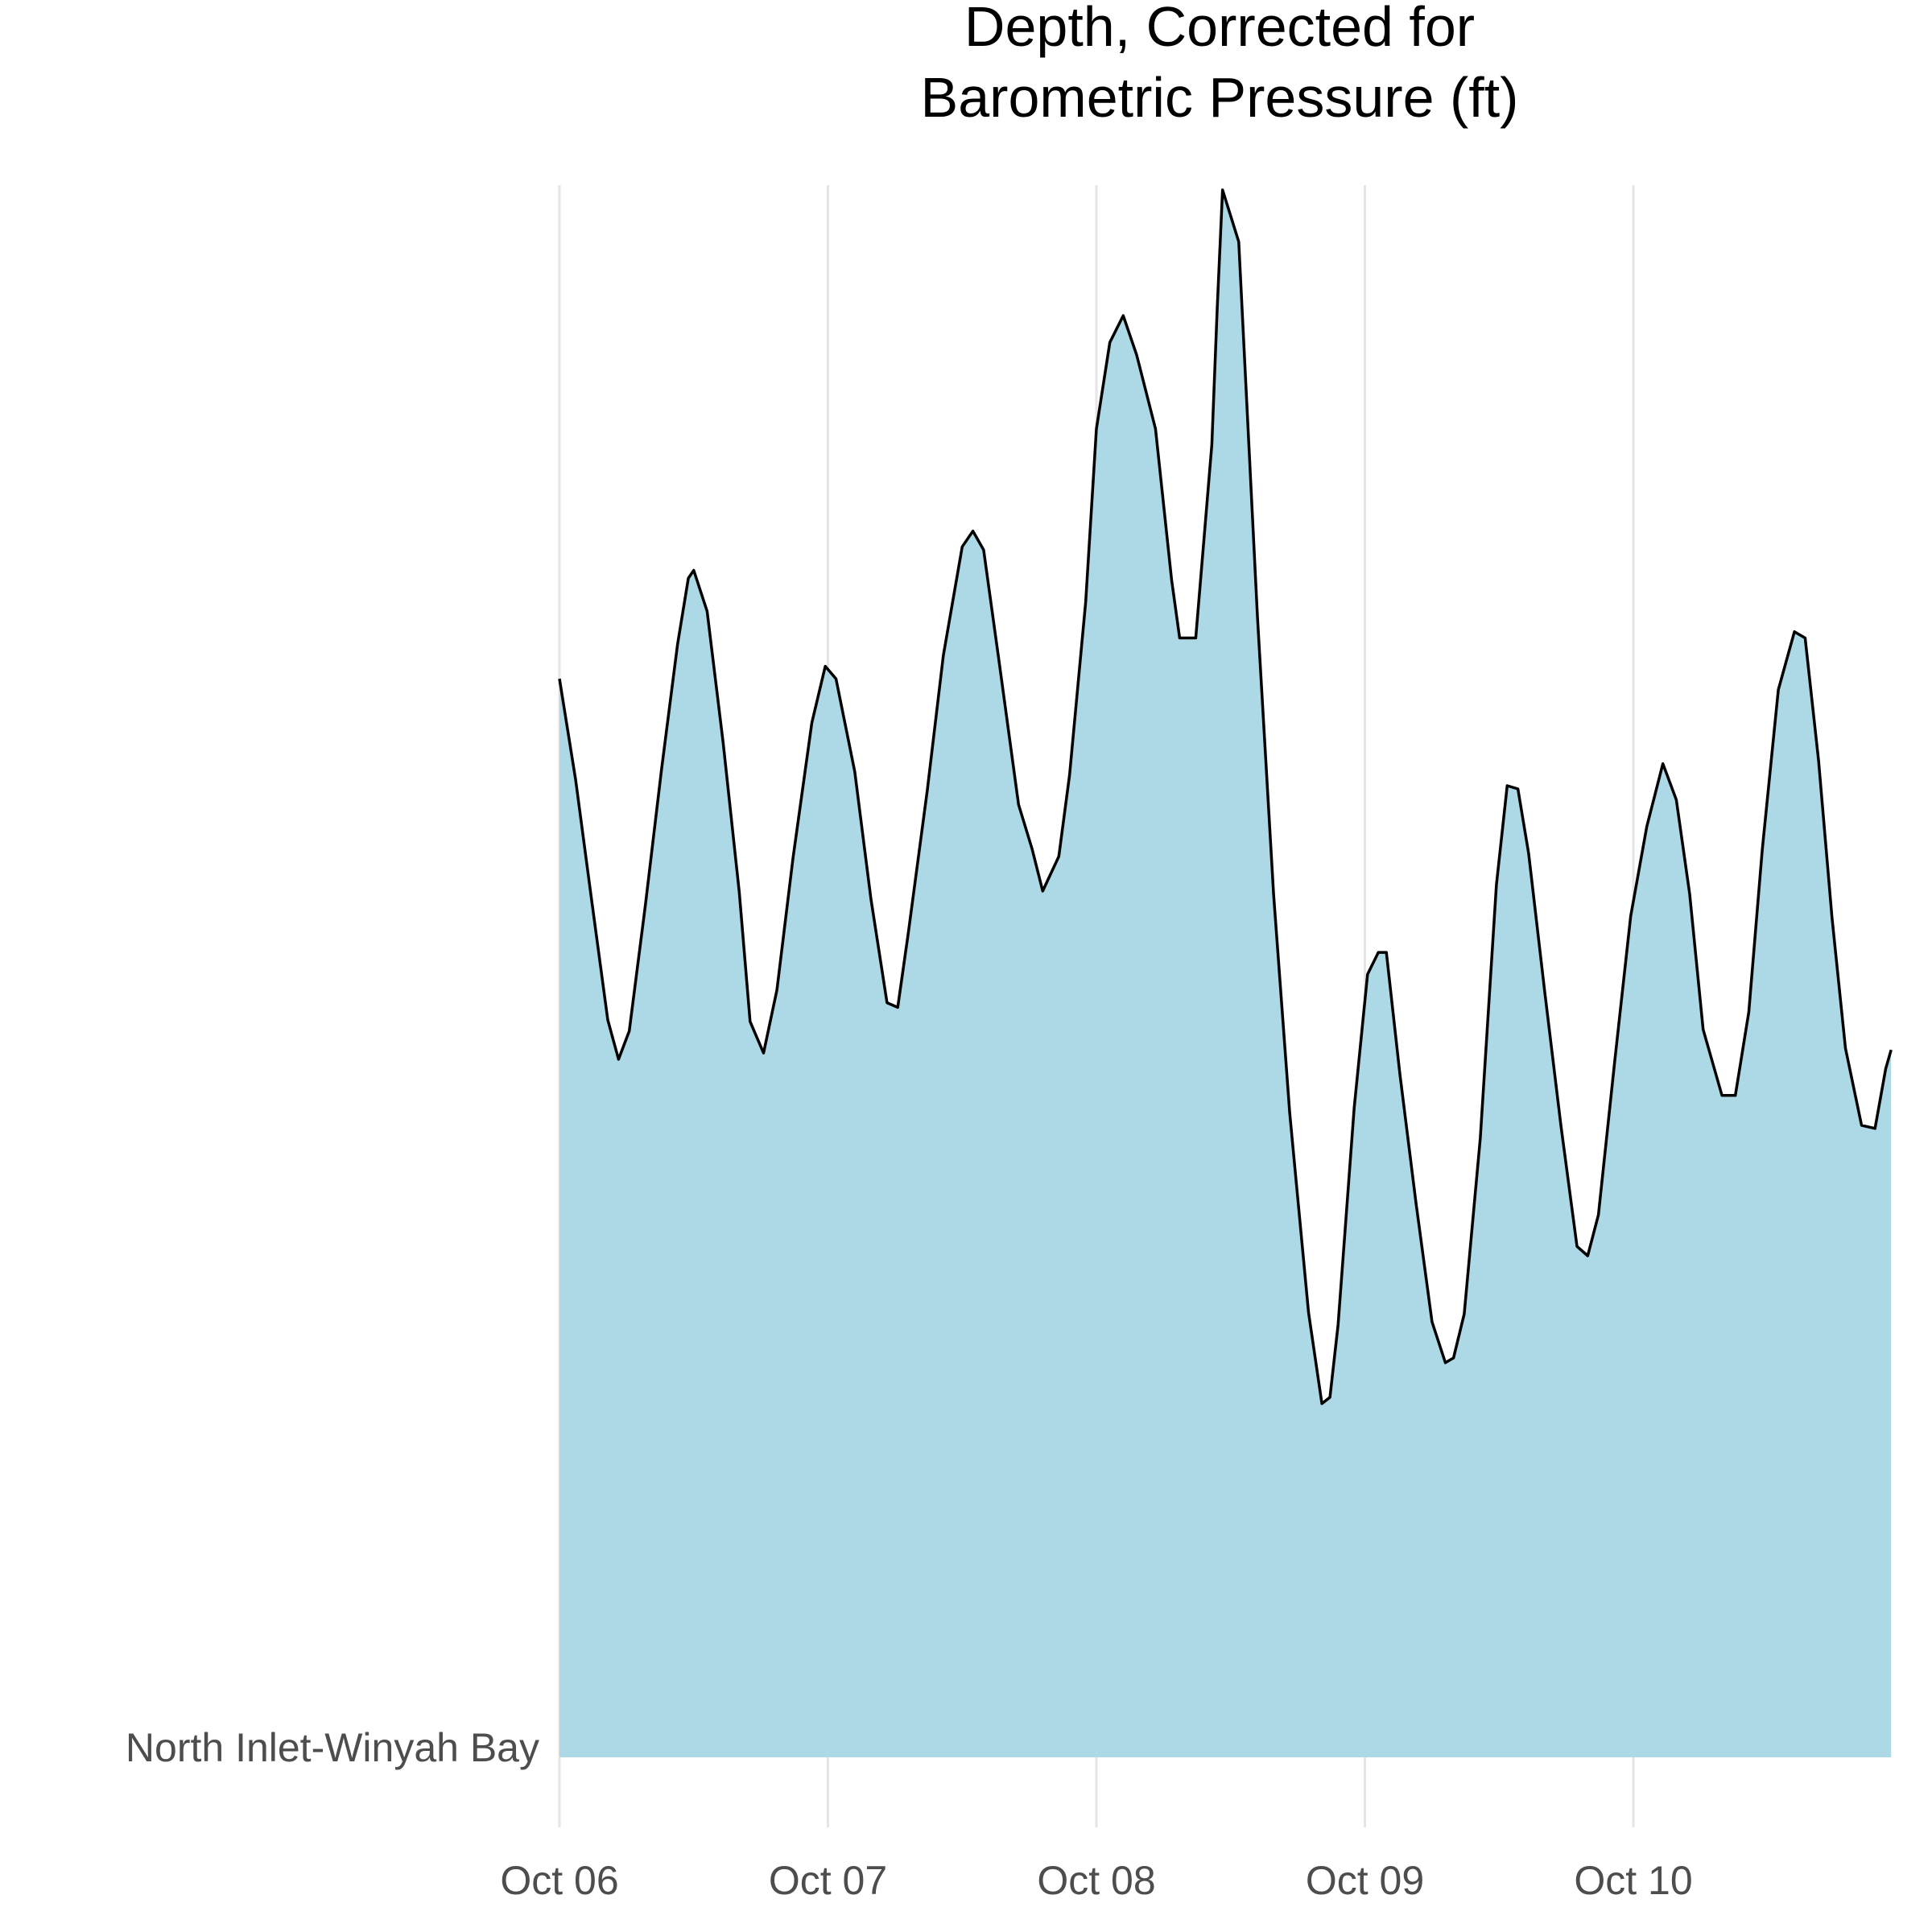 The width and height of the screenshot is (1932, 1932). Describe the element at coordinates (559, 1880) in the screenshot. I see `x-tick-label-1: Oct 06` at that location.